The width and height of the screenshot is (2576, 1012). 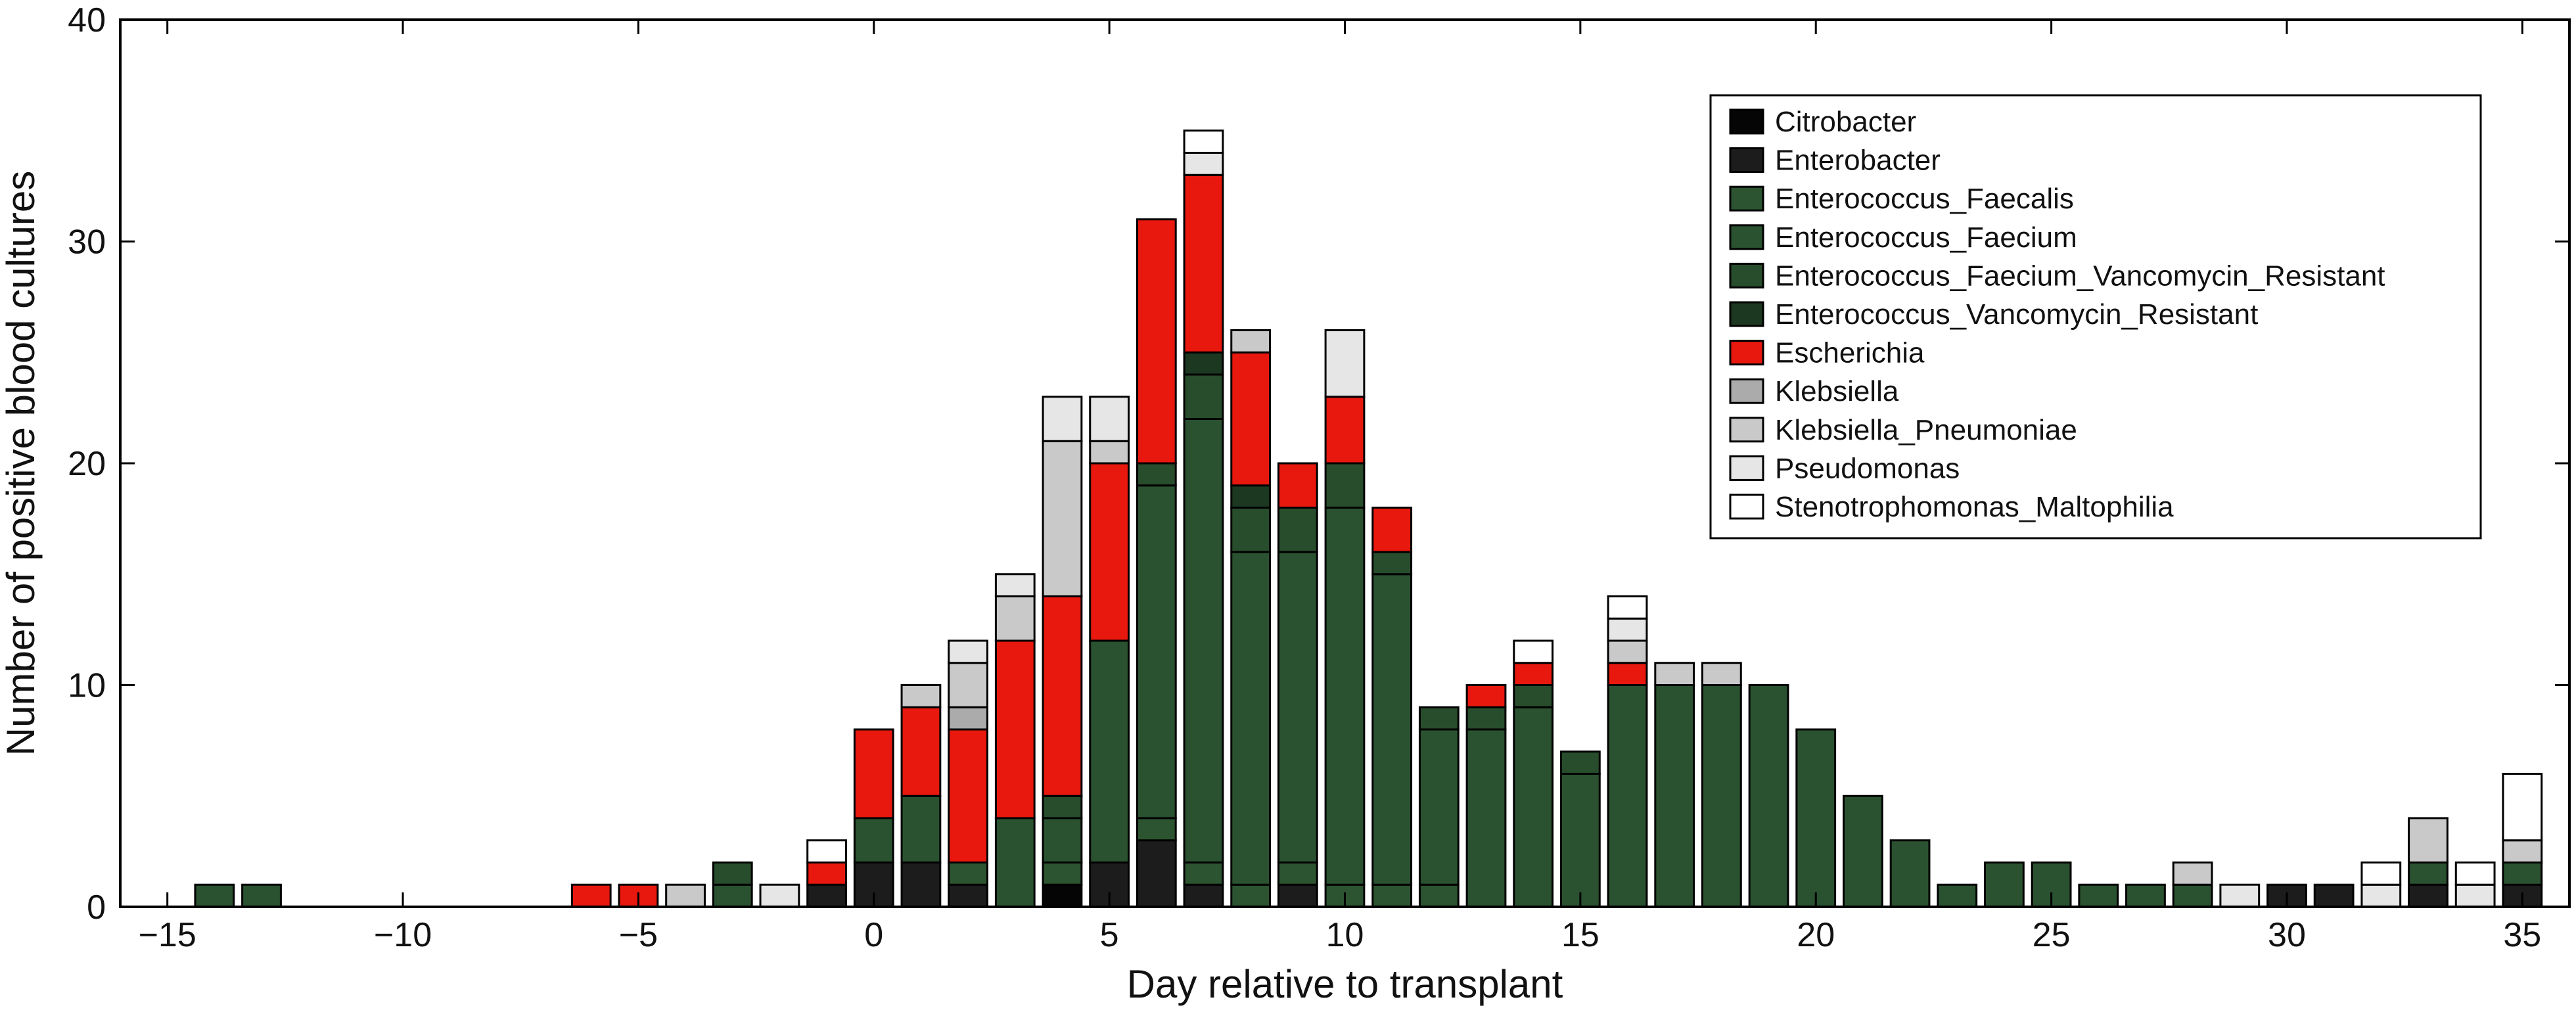 I want to click on bar-segment-day6-enterobacter, so click(x=1156, y=874).